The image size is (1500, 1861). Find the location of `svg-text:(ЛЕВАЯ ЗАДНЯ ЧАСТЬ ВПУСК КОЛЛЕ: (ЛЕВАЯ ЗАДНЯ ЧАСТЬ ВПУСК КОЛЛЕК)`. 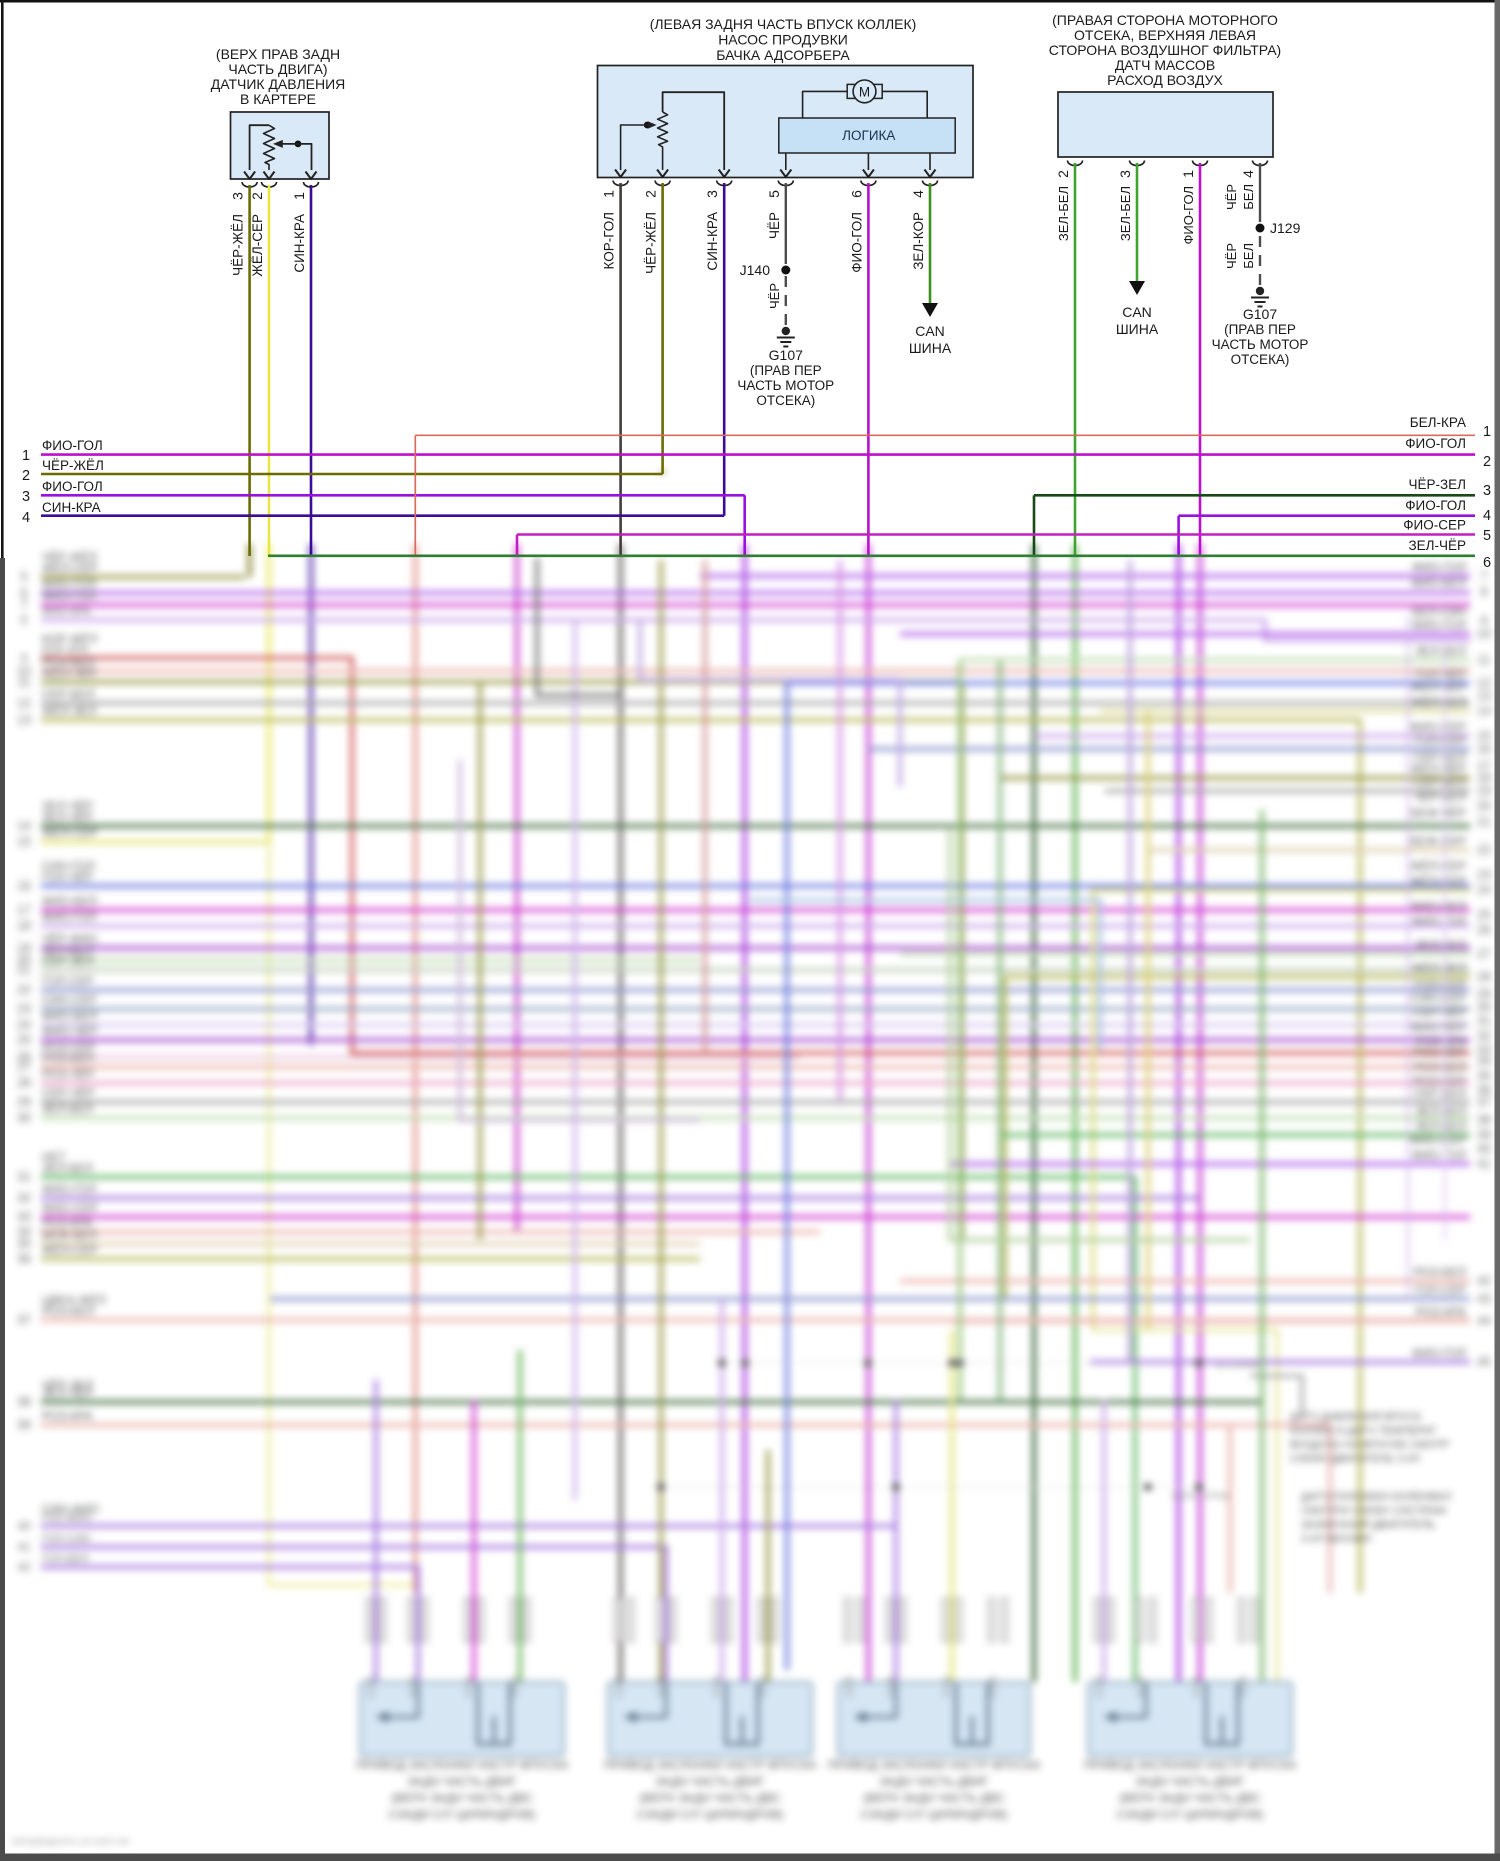

svg-text:(ЛЕВАЯ ЗАДНЯ ЧАСТЬ ВПУСК КОЛЛЕ: (ЛЕВАЯ ЗАДНЯ ЧАСТЬ ВПУСК КОЛЛЕК) is located at coordinates (783, 24).